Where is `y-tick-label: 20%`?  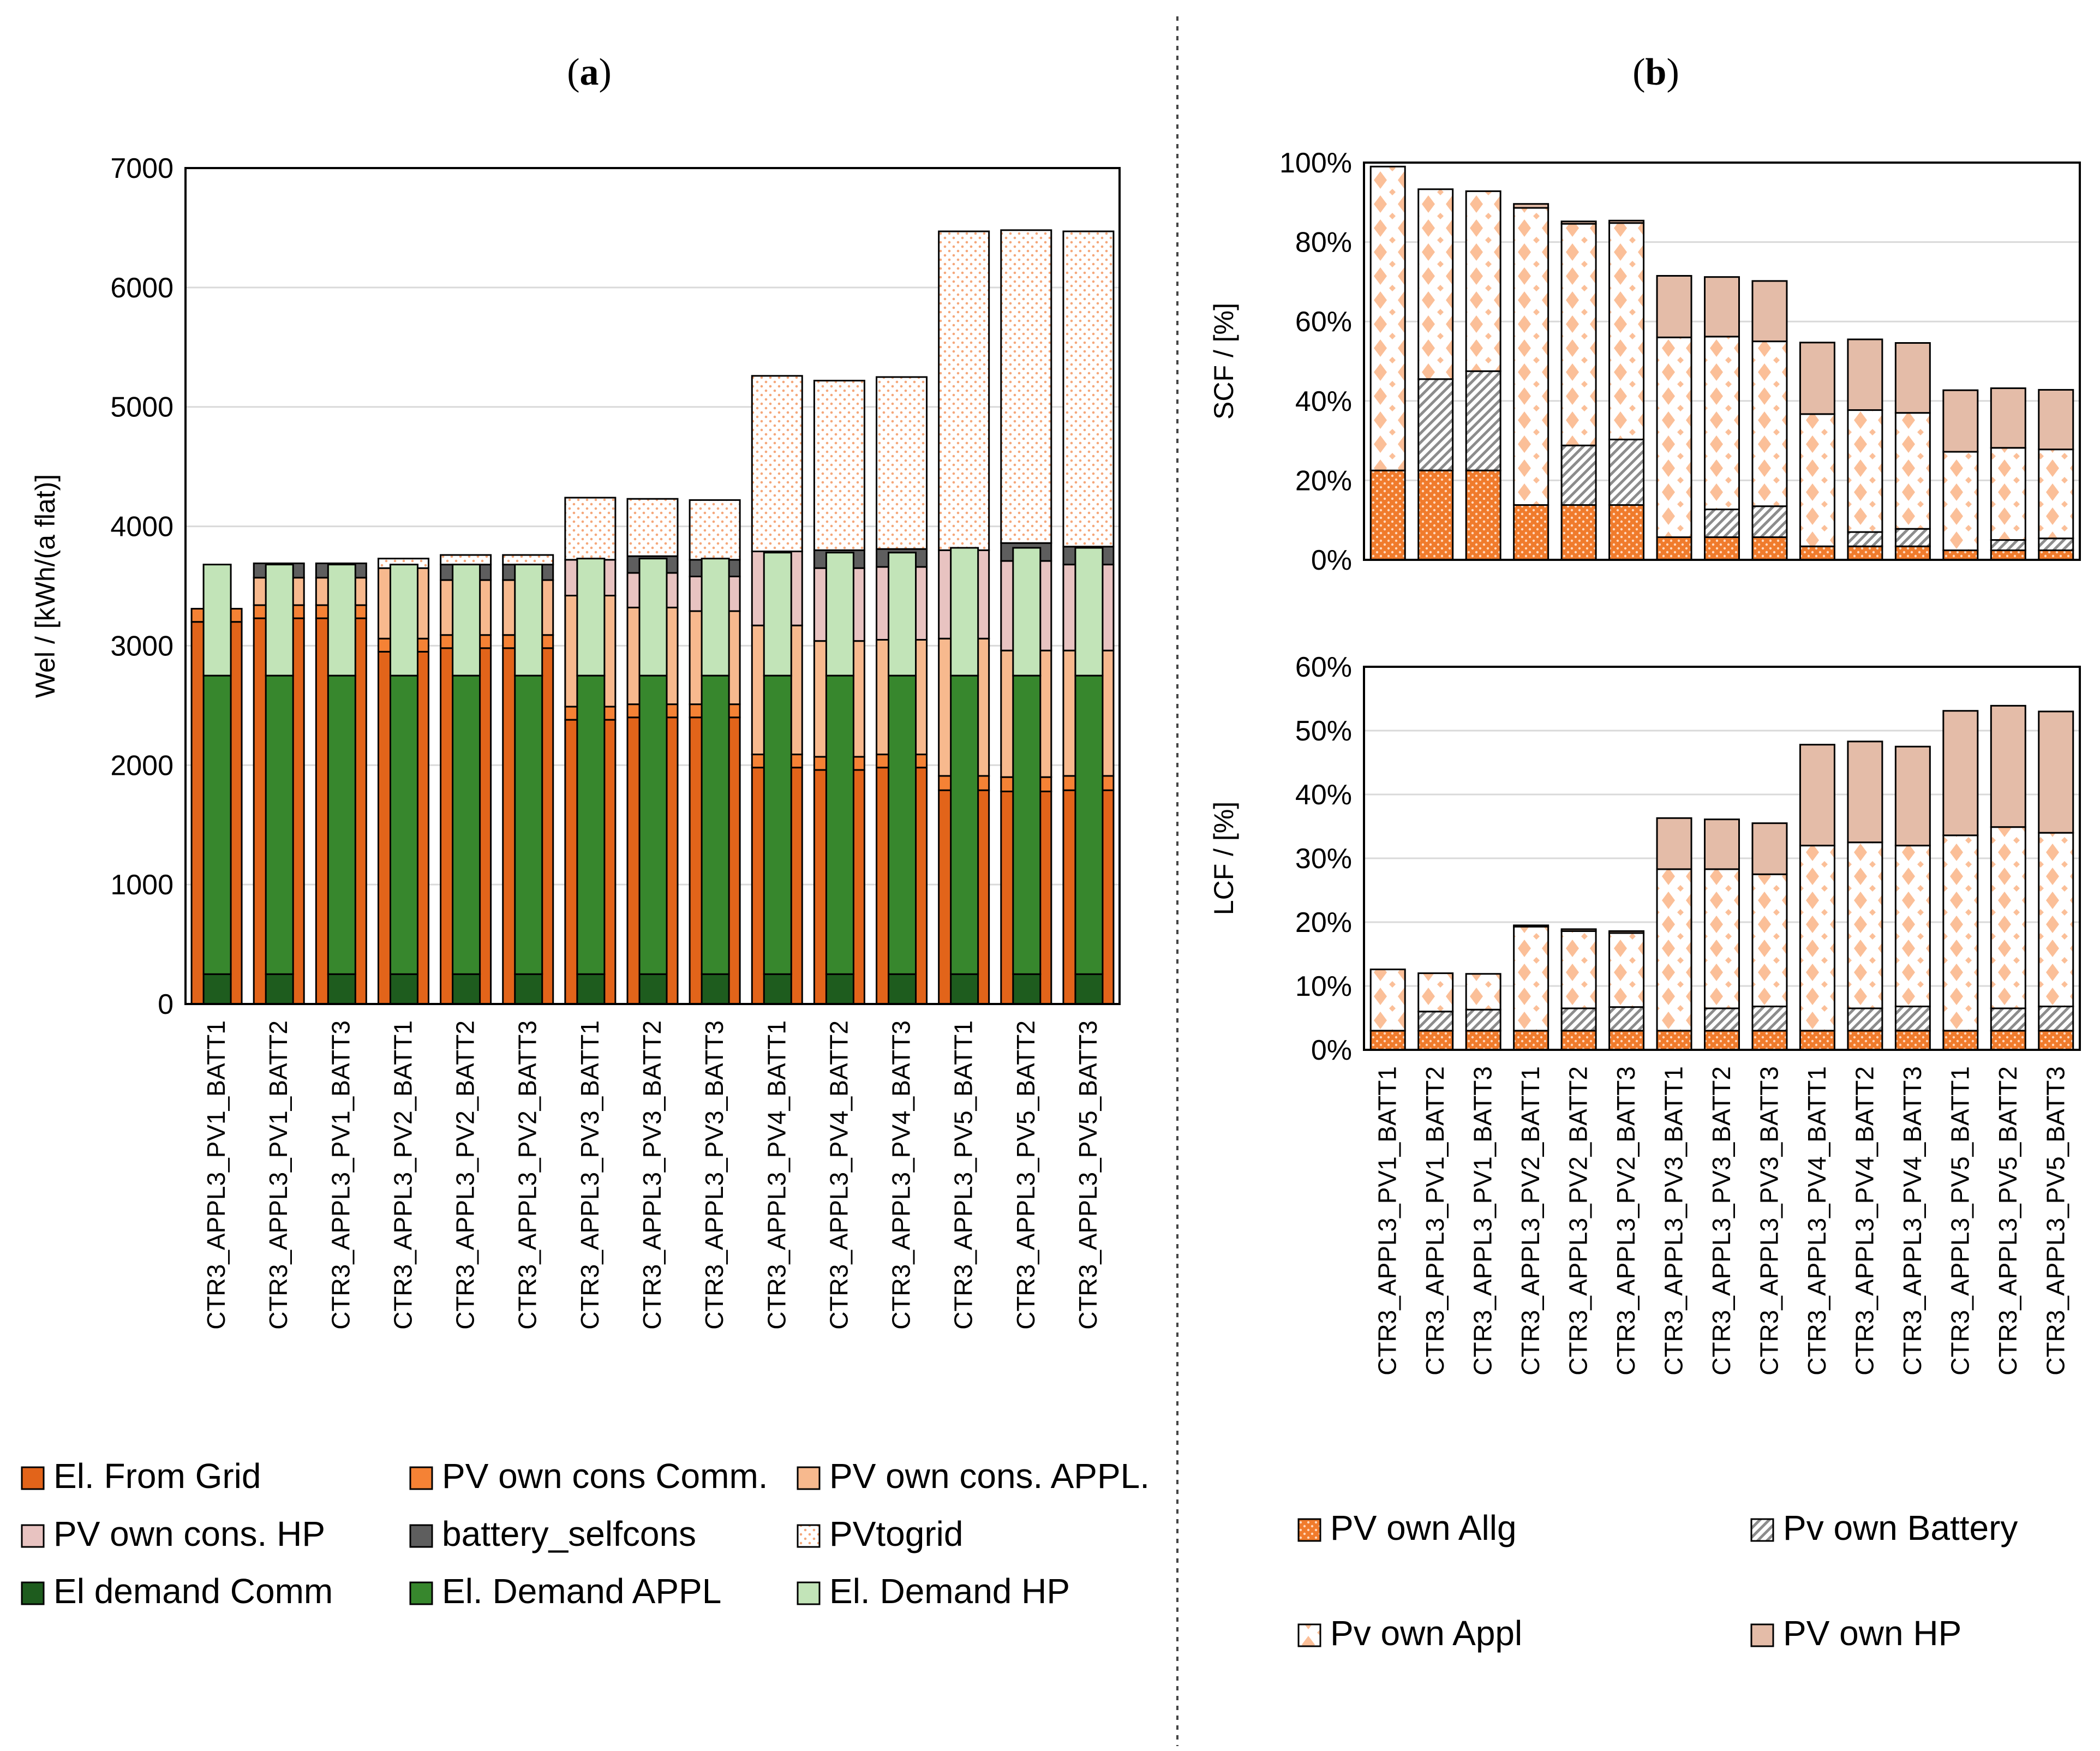
y-tick-label: 20% is located at coordinates (1323, 481).